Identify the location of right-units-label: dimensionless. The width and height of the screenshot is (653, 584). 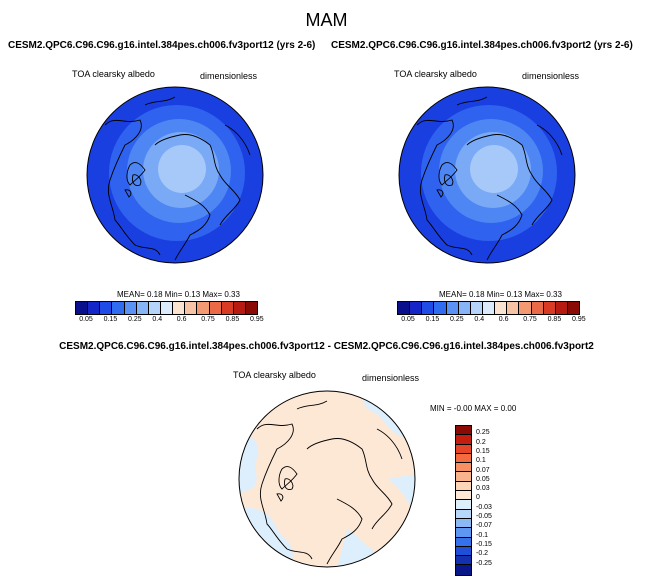
(551, 76).